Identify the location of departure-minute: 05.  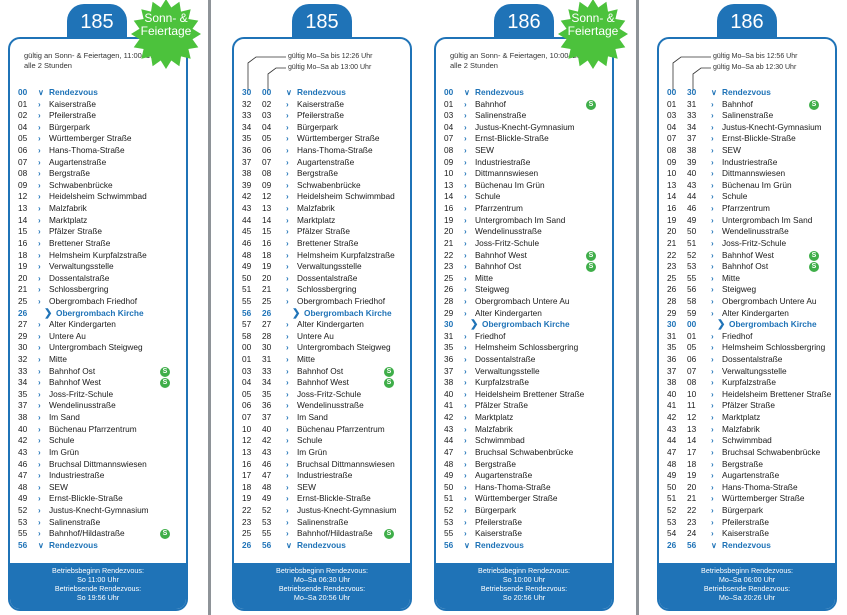
(247, 393).